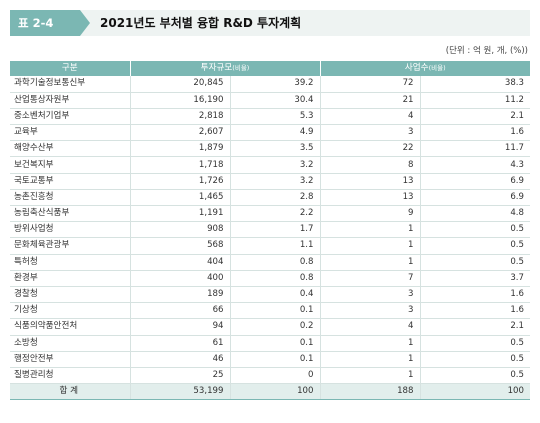 The width and height of the screenshot is (540, 423). What do you see at coordinates (275, 230) in the screenshot?
I see `cell-investment-ratio: 1.7` at bounding box center [275, 230].